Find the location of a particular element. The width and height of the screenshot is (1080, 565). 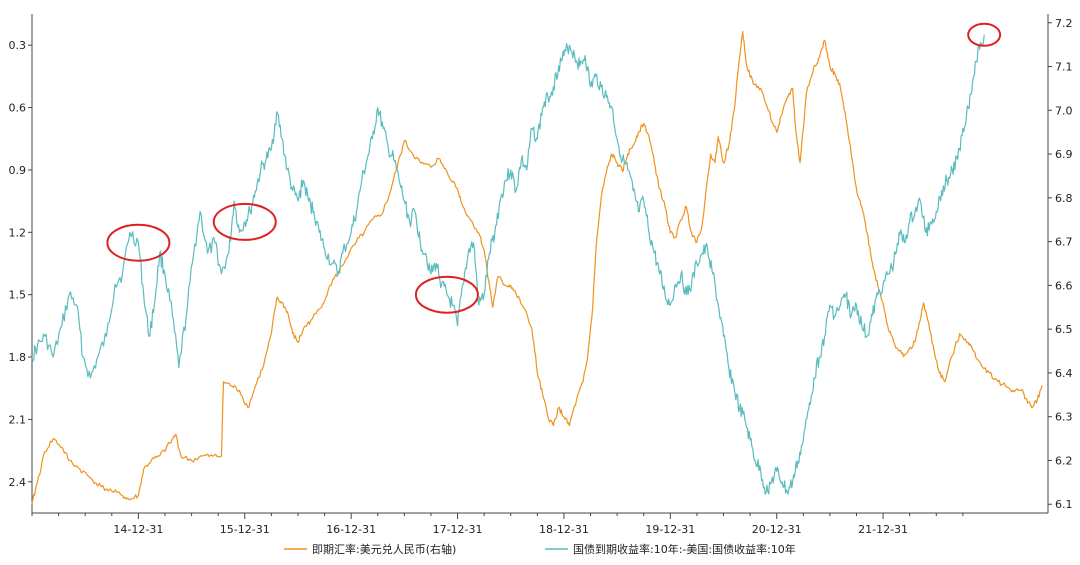

x-axis-tick-label: 21-12-31 is located at coordinates (883, 529).